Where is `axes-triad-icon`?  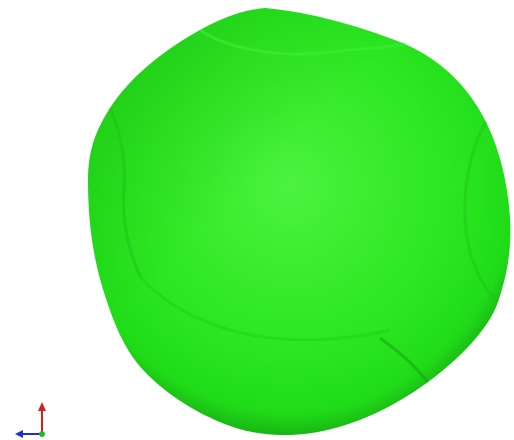 axes-triad-icon is located at coordinates (30, 420).